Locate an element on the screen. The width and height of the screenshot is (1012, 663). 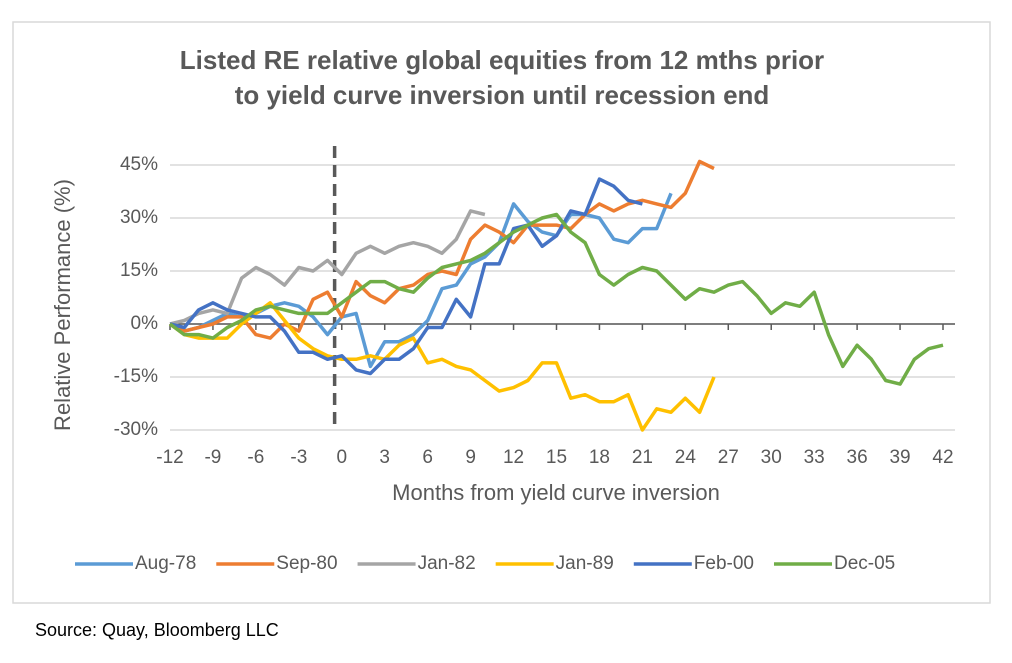
y-tick-label: 30% is located at coordinates (139, 217).